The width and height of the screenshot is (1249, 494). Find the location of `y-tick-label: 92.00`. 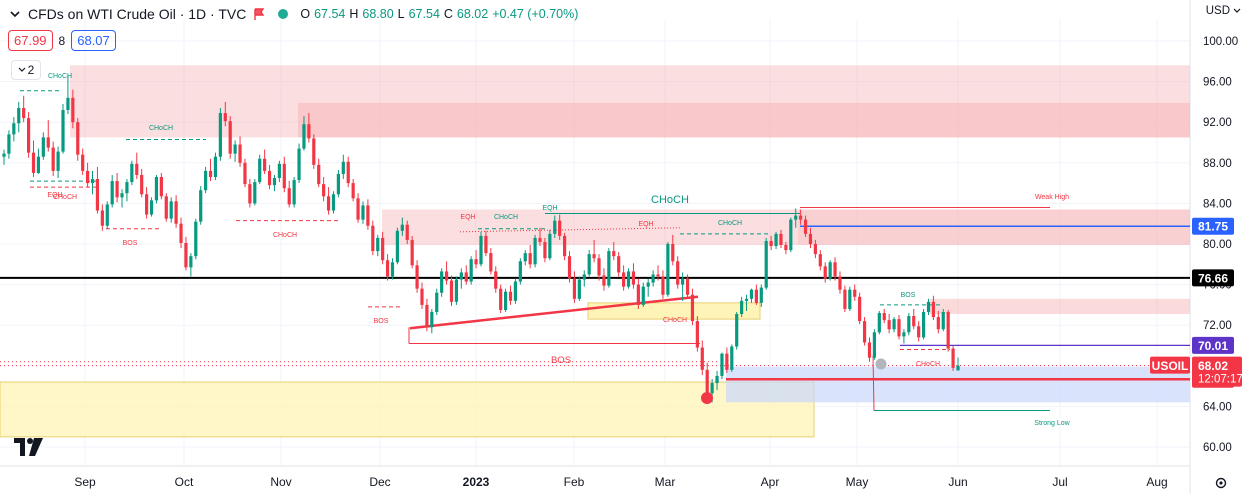

y-tick-label: 92.00 is located at coordinates (1217, 123).